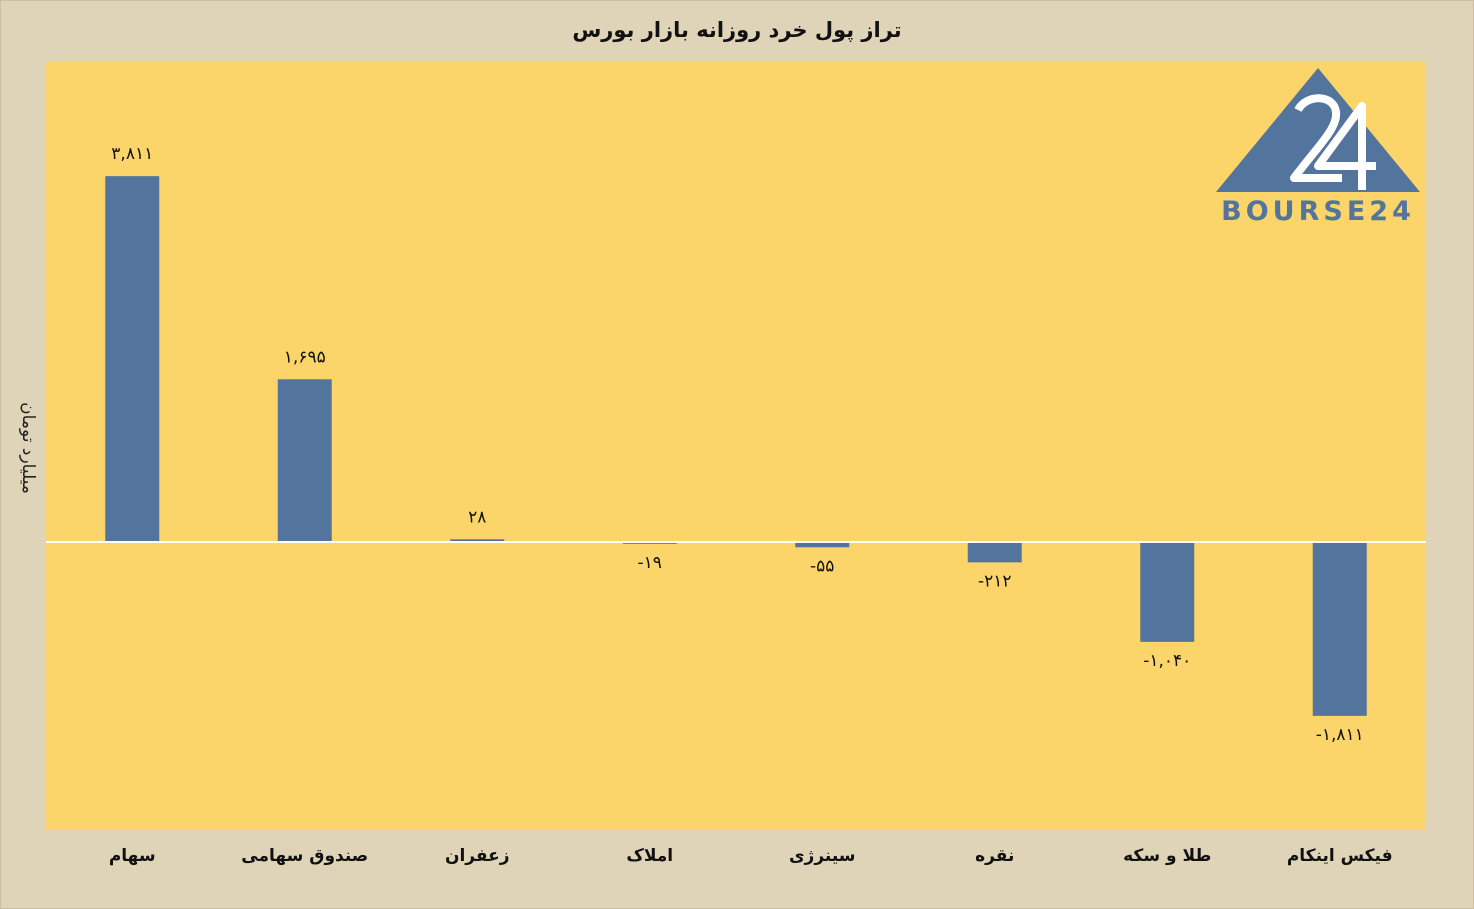 This screenshot has width=1474, height=909. I want to click on category-label: املاک, so click(649, 856).